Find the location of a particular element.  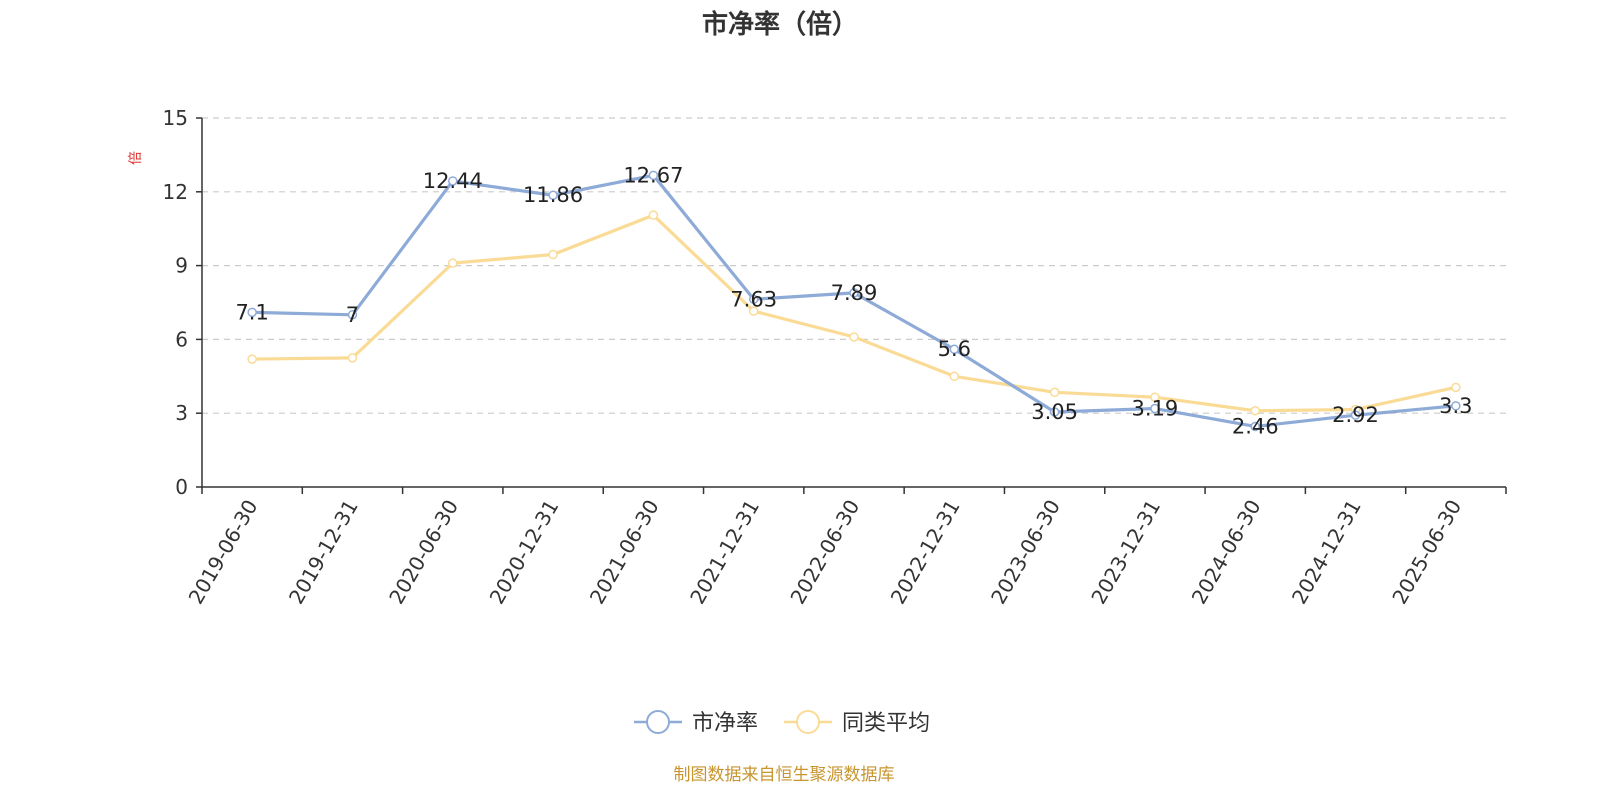

legend-marker-peer is located at coordinates (808, 722).